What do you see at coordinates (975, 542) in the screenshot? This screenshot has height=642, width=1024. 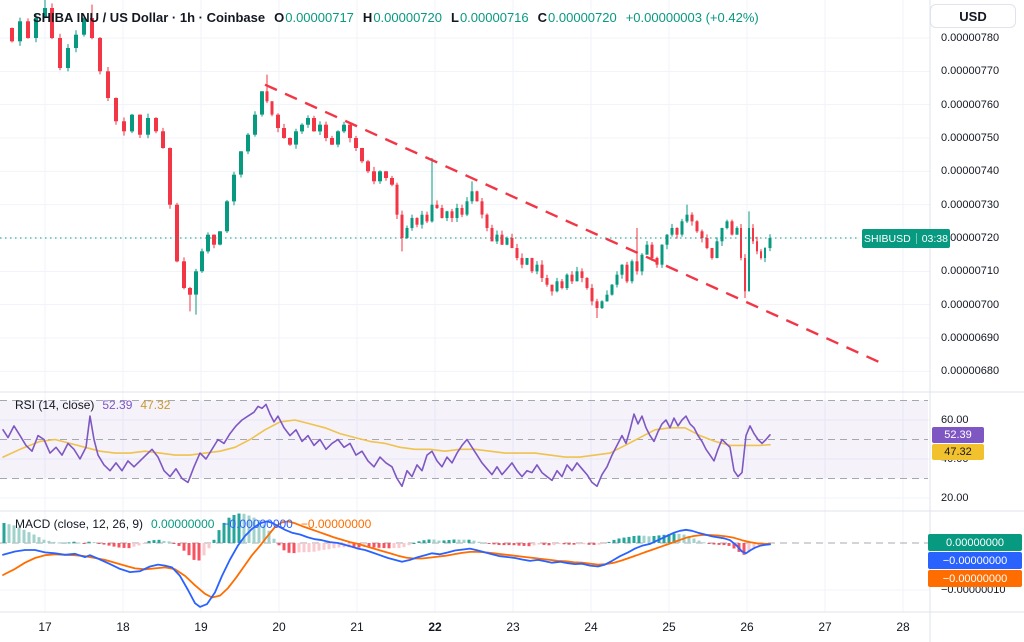 I see `macd-hist-badge: 0.00000000` at bounding box center [975, 542].